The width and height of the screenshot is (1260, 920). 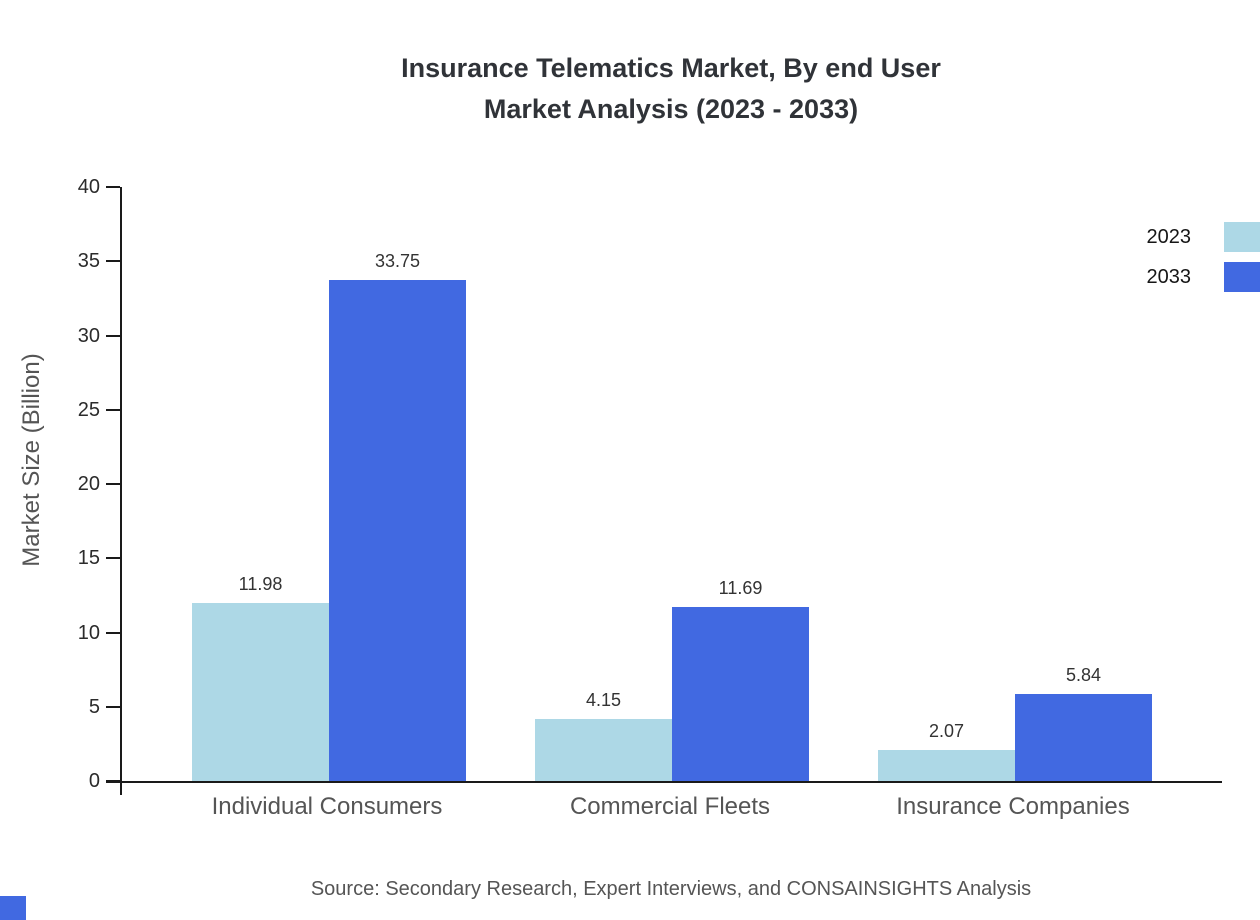 What do you see at coordinates (397, 260) in the screenshot?
I see `bar-value-label: 33.75` at bounding box center [397, 260].